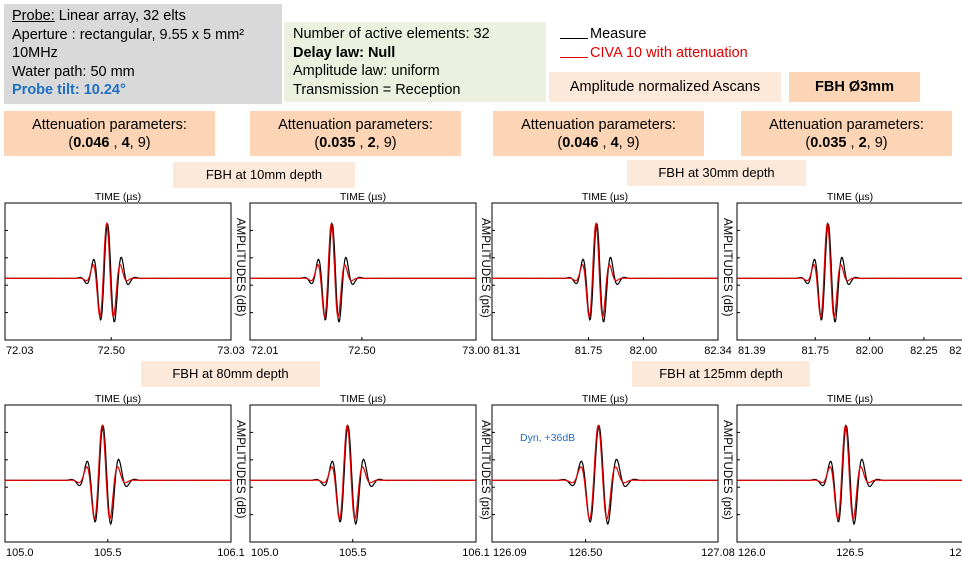  What do you see at coordinates (924, 351) in the screenshot?
I see `x-tick-label: 82.25` at bounding box center [924, 351].